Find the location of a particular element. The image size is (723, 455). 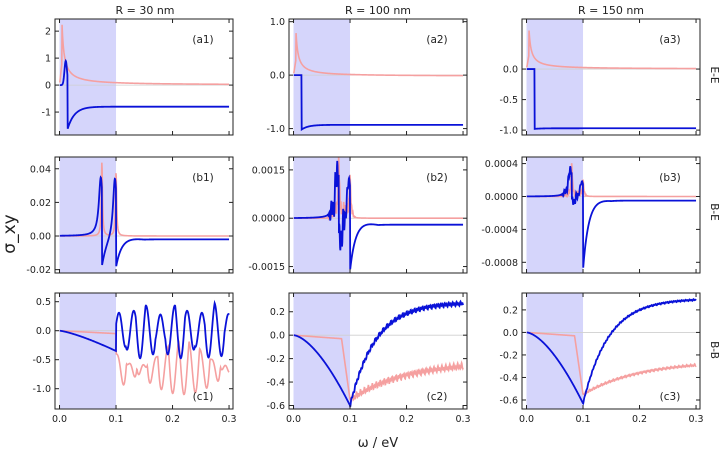

panel-label-c3: (c3) is located at coordinates (670, 397).